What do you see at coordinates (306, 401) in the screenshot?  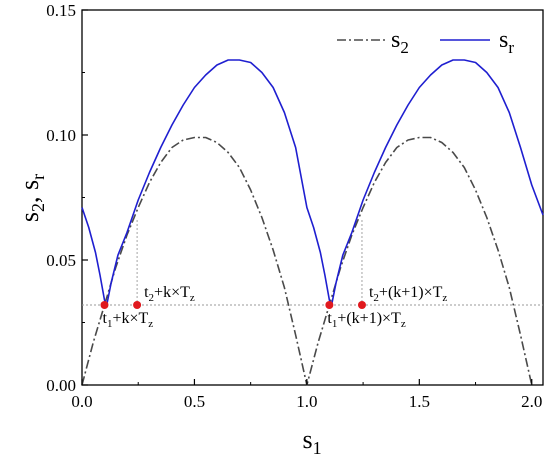 I see `x-tick-label-1.0: 1.0` at bounding box center [306, 401].